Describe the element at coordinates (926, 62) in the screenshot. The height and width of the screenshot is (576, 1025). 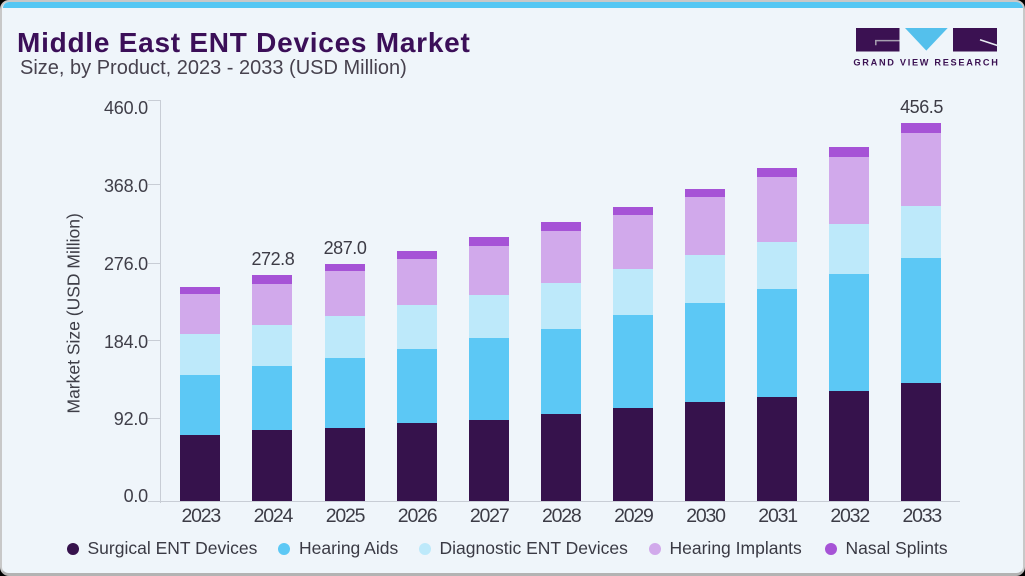
I see `svg-text: GRAND VIEW RESEARCH` at that location.